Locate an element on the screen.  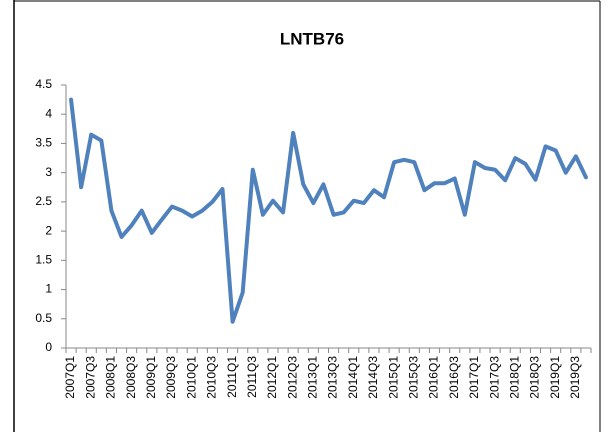
y-tick-label: 0.5 is located at coordinates (43, 318).